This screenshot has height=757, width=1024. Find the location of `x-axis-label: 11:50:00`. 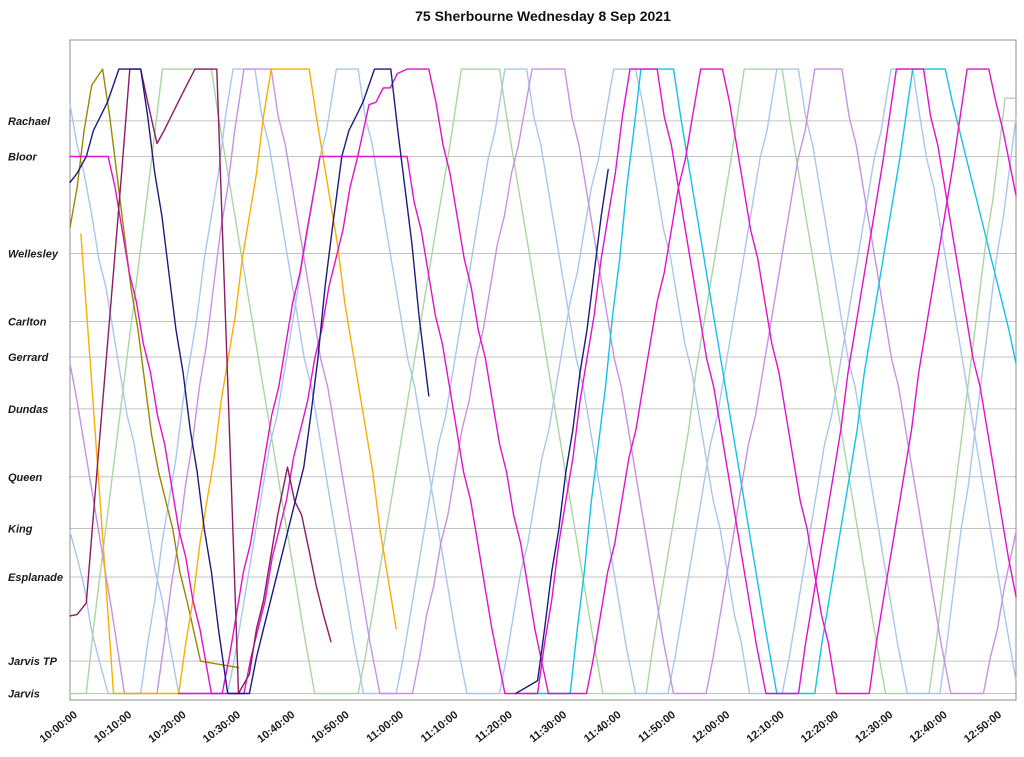

x-axis-label: 11:50:00 is located at coordinates (657, 727).